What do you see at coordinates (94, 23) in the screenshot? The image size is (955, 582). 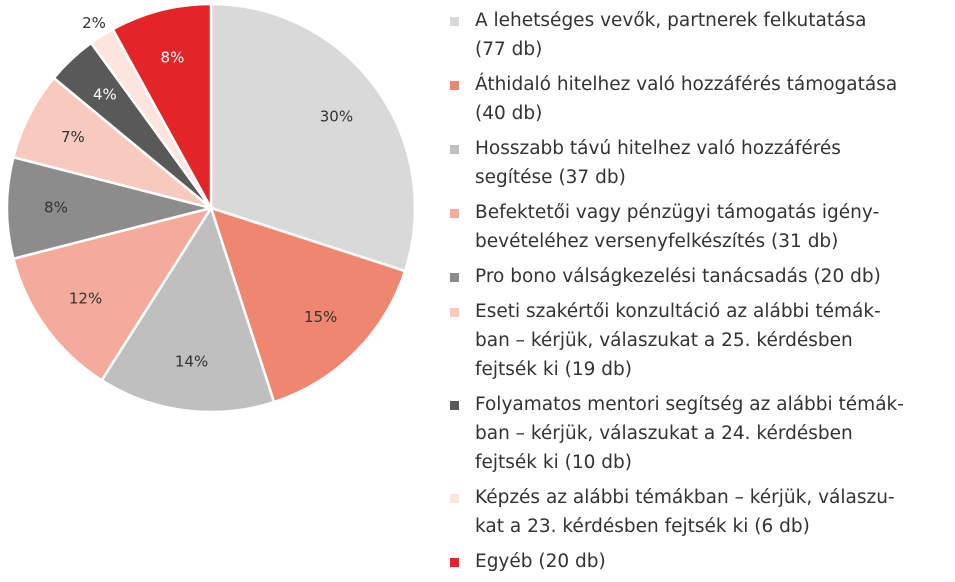 I see `slice-label: 2%` at bounding box center [94, 23].